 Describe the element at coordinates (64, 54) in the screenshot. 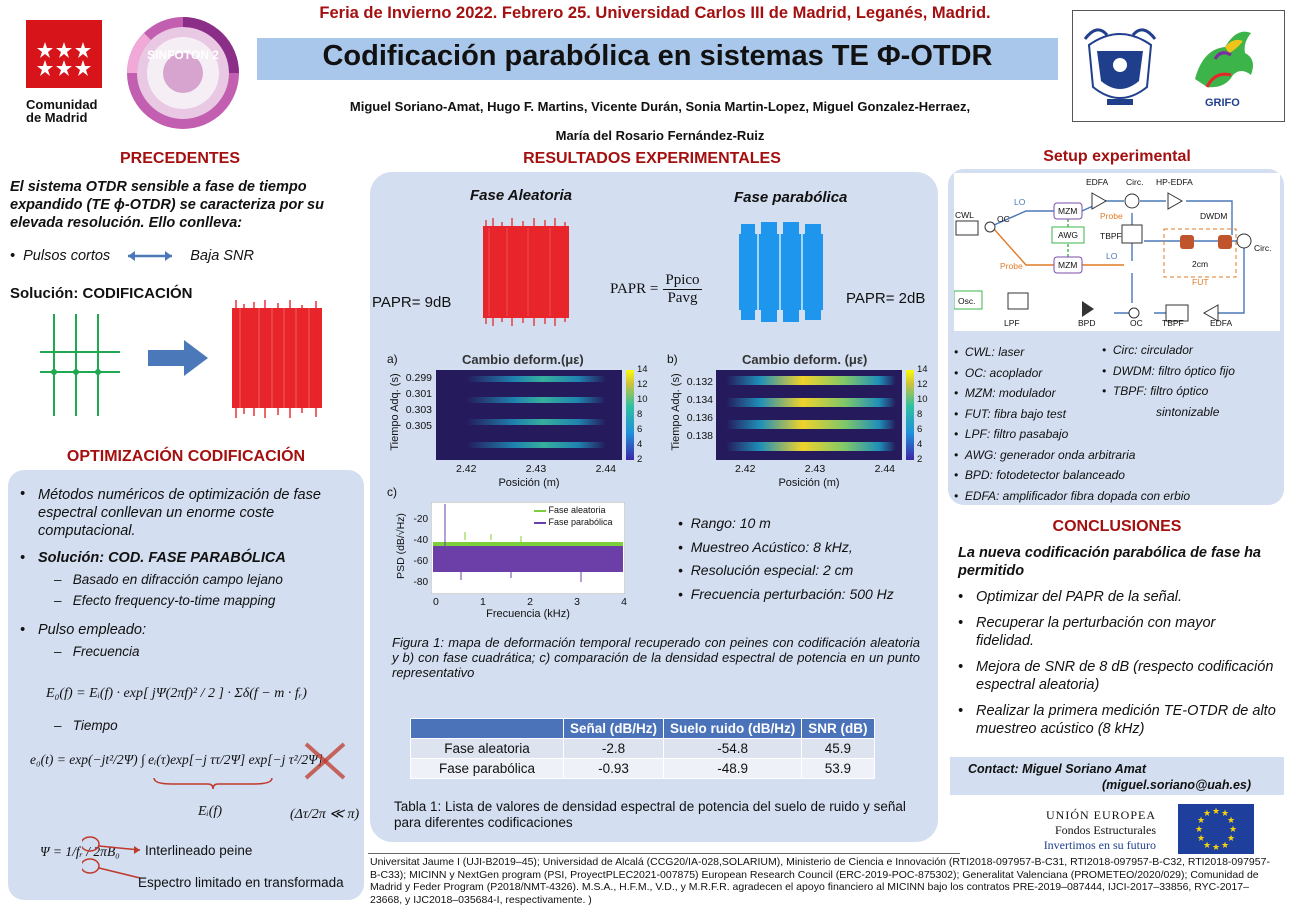

I see `comunidad-madrid-flag` at that location.